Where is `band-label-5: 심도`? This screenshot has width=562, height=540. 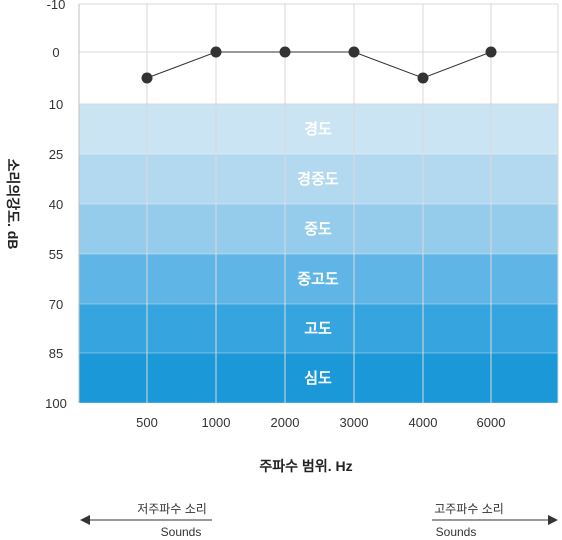 band-label-5: 심도 is located at coordinates (318, 378).